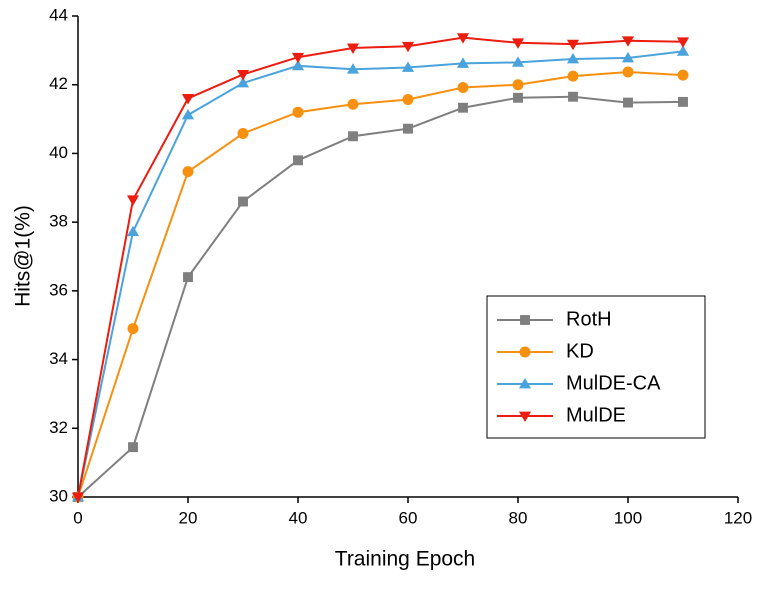 This screenshot has height=590, width=759. Describe the element at coordinates (589, 319) in the screenshot. I see `legend-label: RotH` at that location.